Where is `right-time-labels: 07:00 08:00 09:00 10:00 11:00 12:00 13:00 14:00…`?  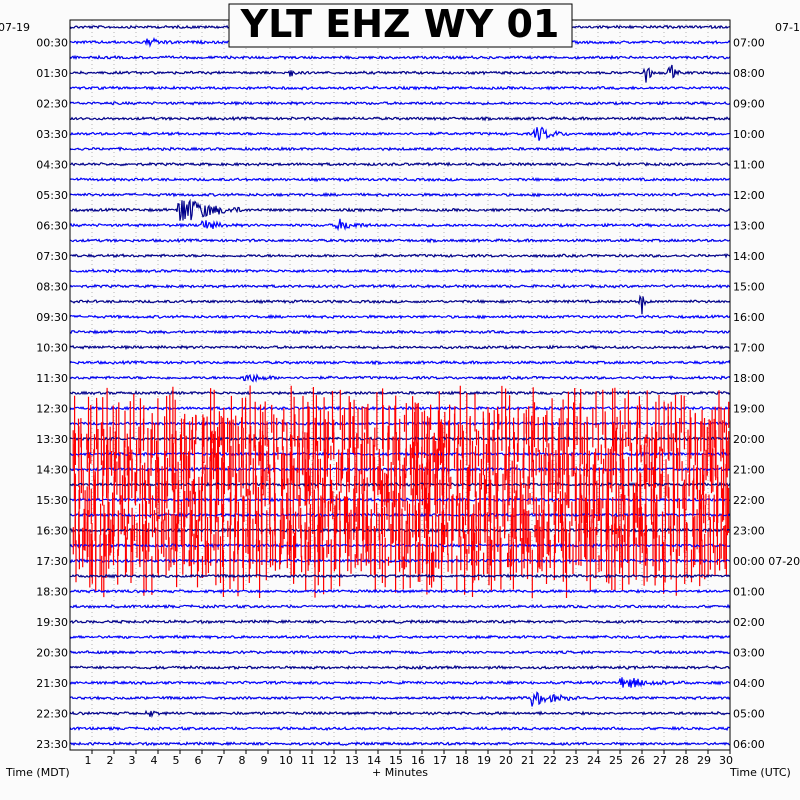 right-time-labels: 07:00 08:00 09:00 10:00 11:00 12:00 13:00 14:00… is located at coordinates (766, 393).